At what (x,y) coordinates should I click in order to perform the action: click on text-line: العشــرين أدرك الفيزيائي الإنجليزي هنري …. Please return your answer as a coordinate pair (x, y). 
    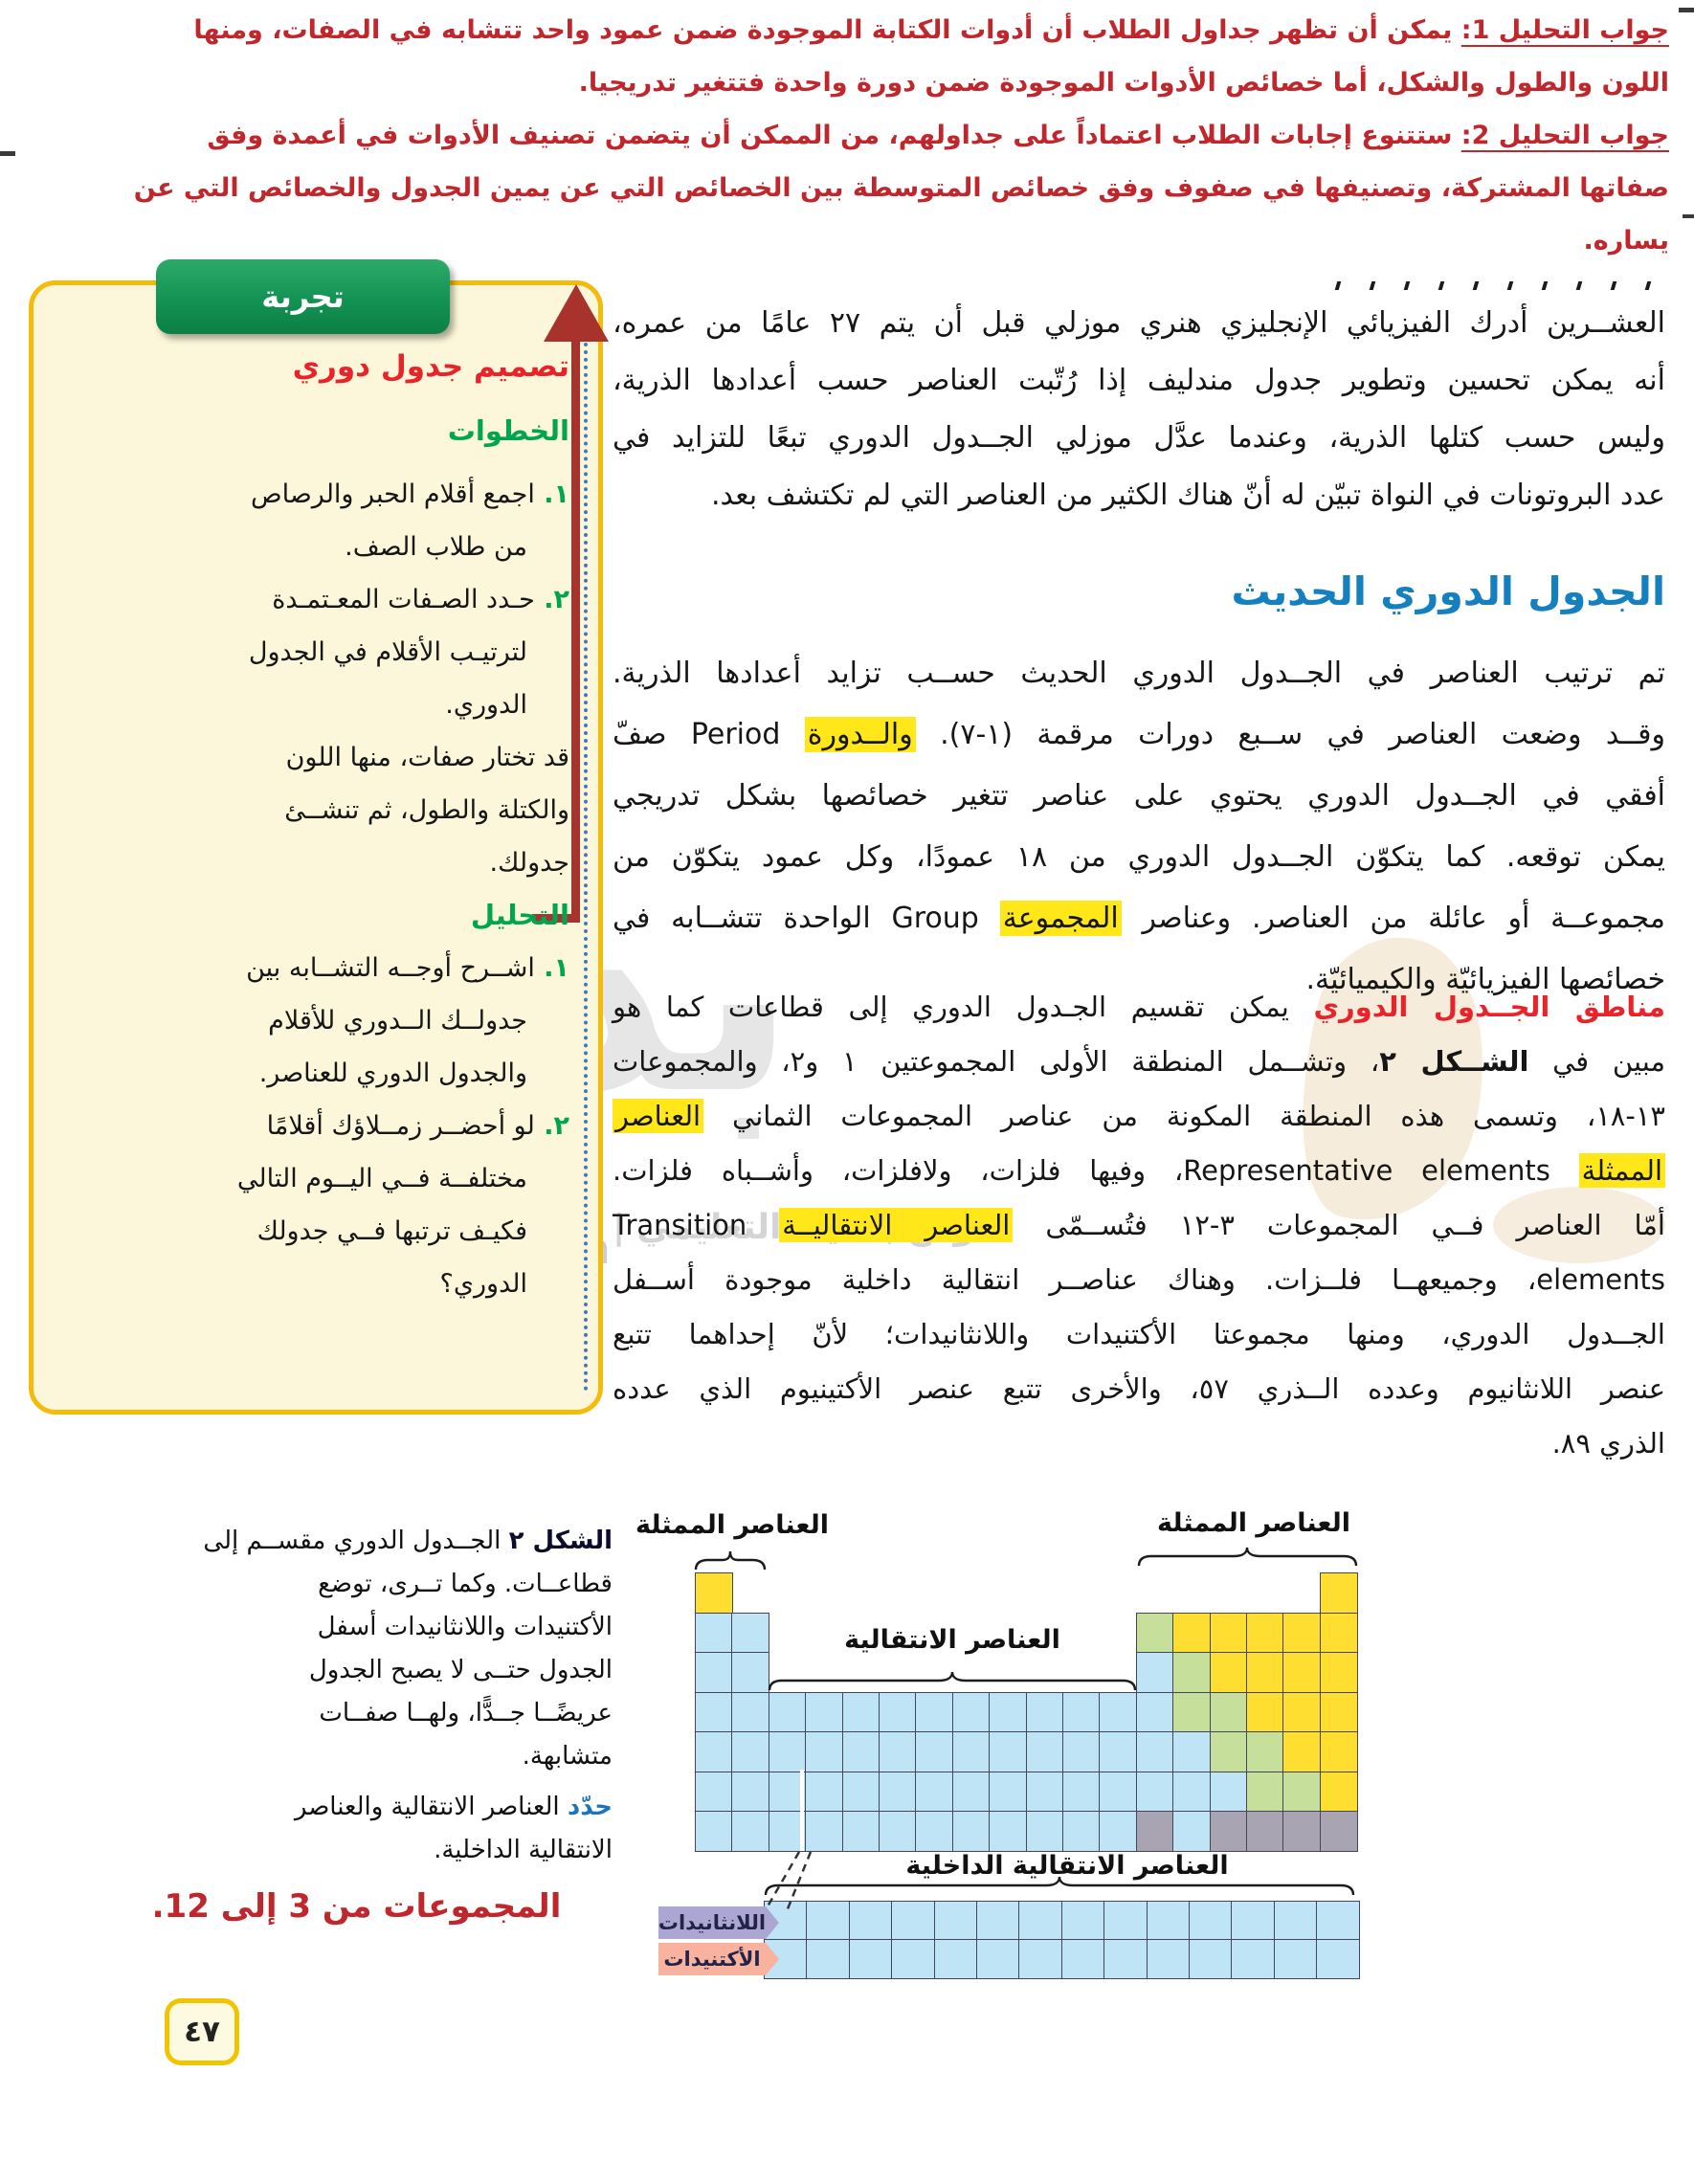
    Looking at the image, I should click on (1139, 323).